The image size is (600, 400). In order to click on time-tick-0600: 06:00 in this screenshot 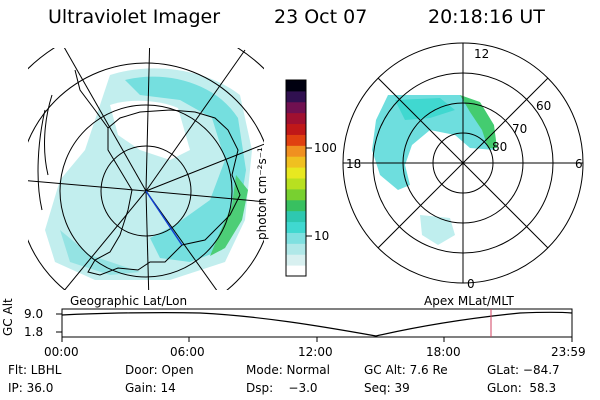, I will do `click(187, 352)`.